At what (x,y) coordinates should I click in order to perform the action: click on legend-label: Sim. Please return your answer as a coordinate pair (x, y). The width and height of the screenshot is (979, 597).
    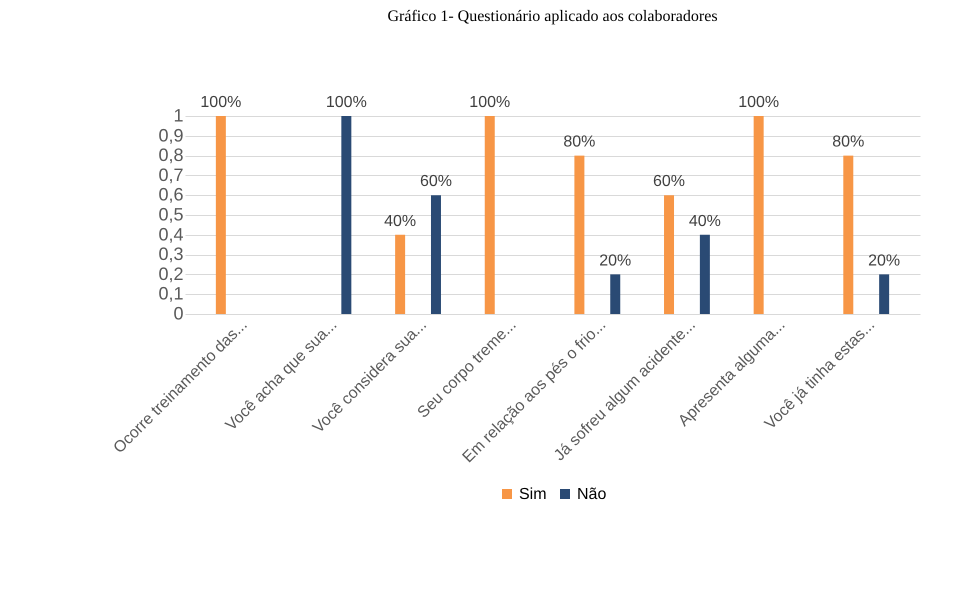
    Looking at the image, I should click on (533, 494).